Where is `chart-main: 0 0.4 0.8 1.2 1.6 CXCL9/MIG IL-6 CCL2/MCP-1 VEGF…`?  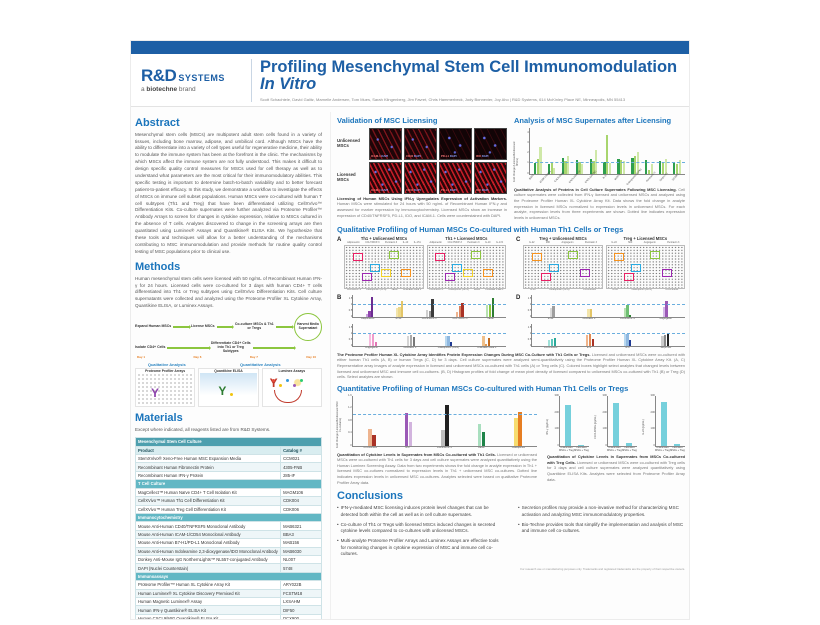
chart-main: 0 0.4 0.8 1.2 1.6 CXCL9/MIG IL-6 CCL2/MCP-1 VEGF… is located at coordinates (440, 422).